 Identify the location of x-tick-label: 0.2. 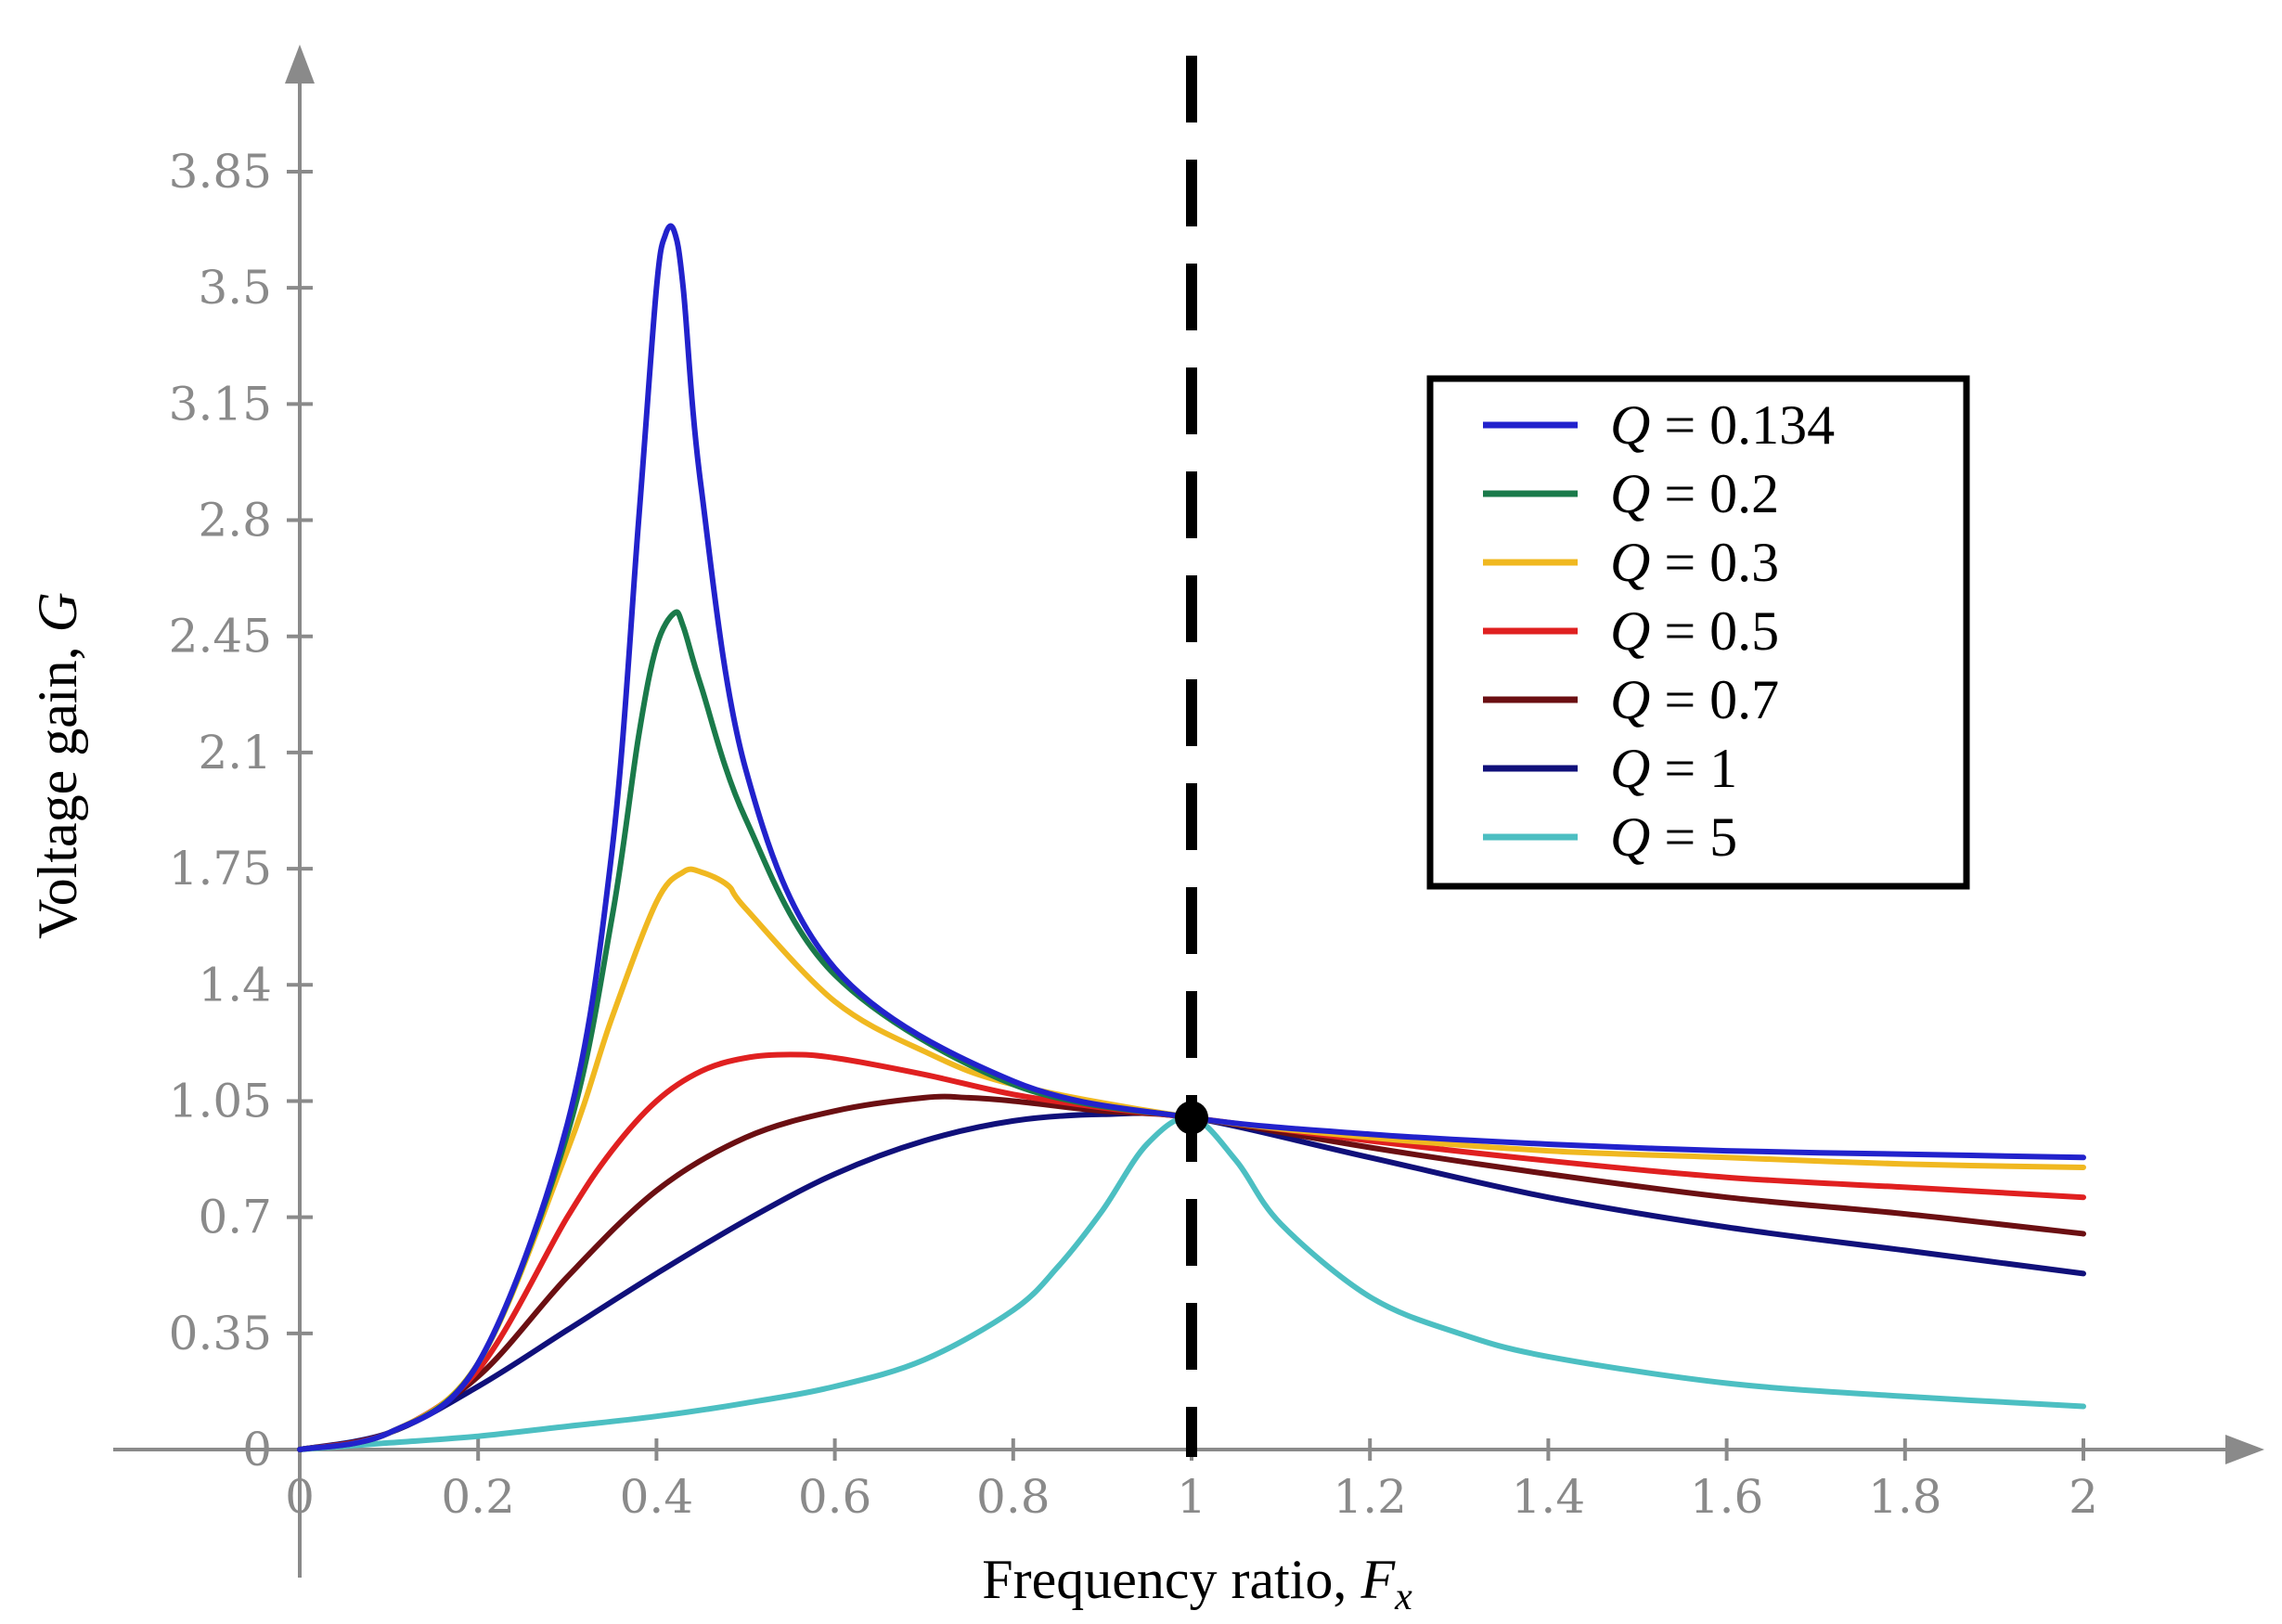
(478, 1497).